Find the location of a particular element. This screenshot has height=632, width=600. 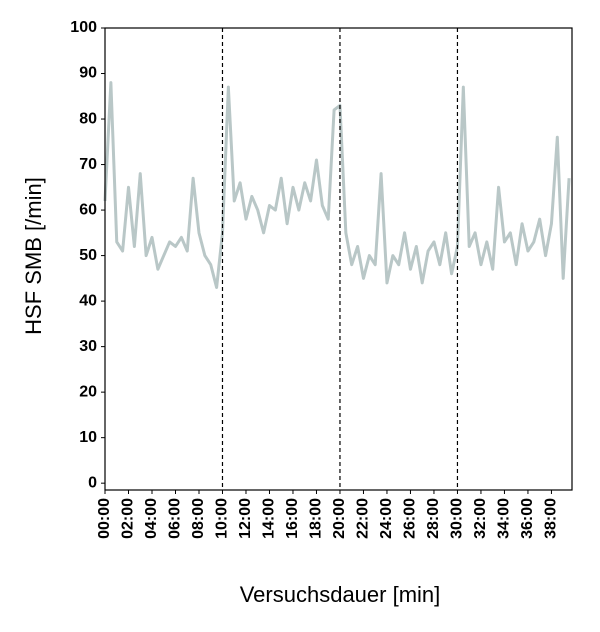

x-tick-label: 00:00 is located at coordinates (104, 518).